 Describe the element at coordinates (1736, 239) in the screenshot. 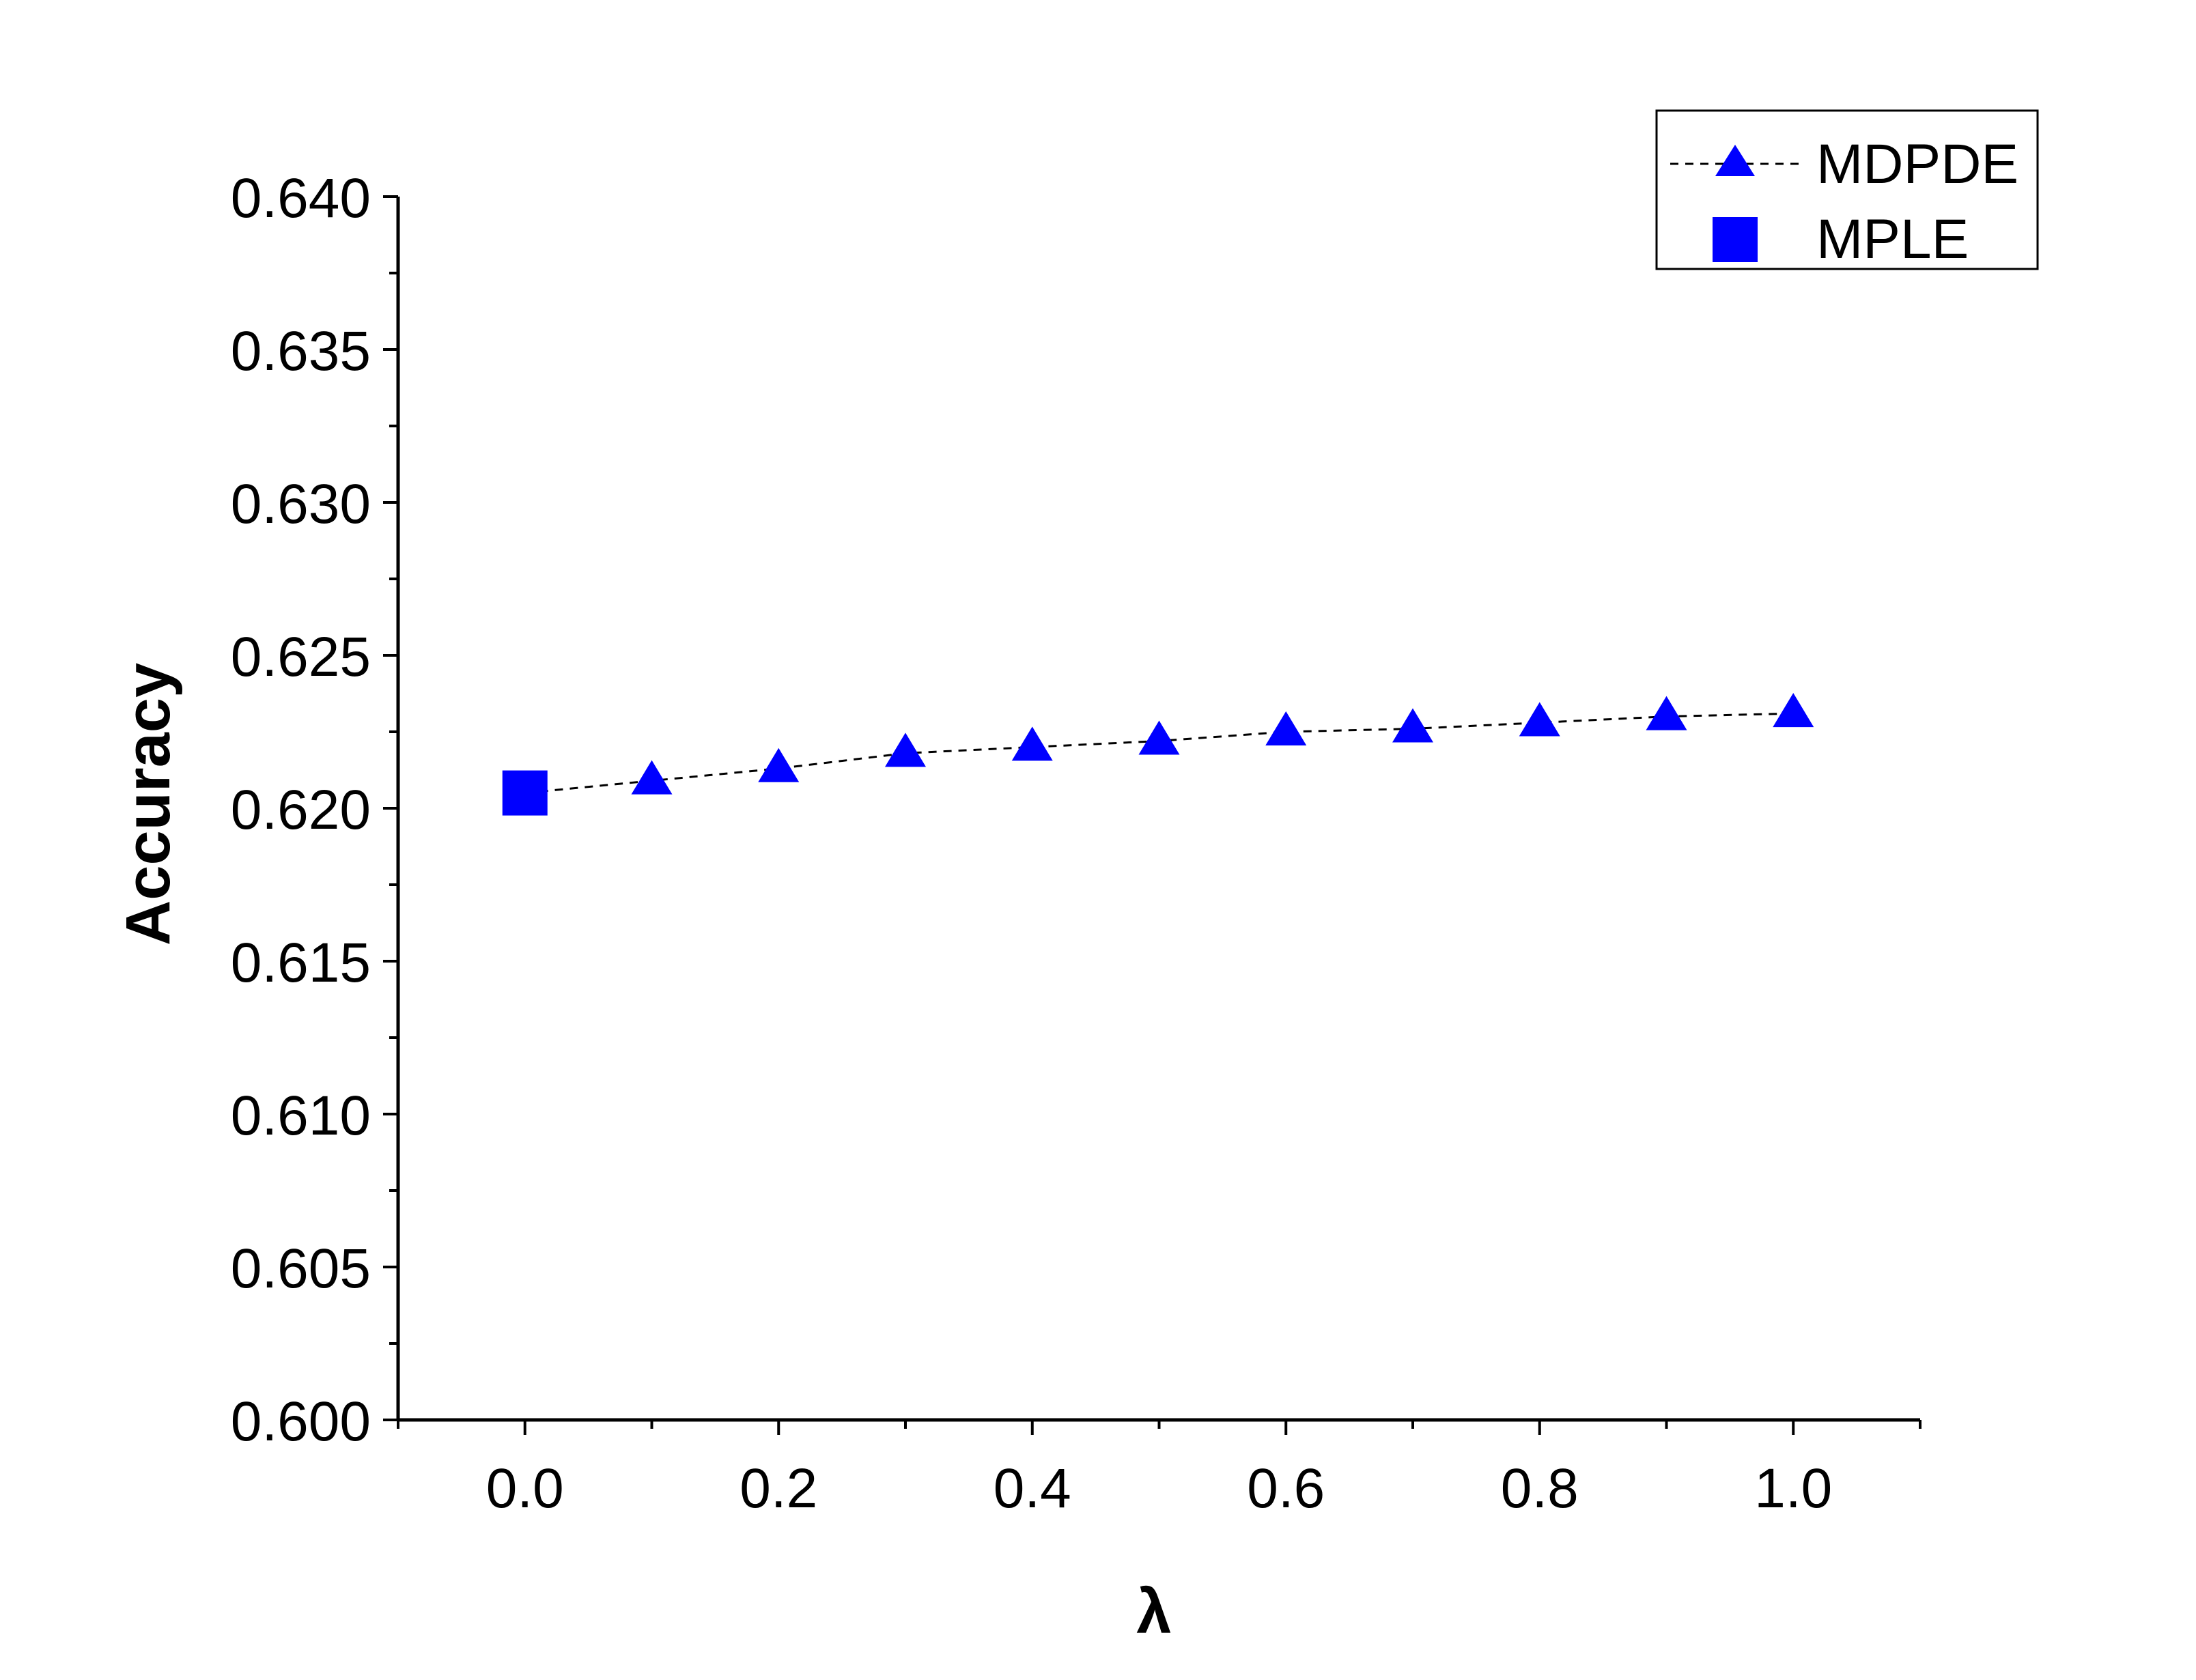

I see `legend-mple-marker` at that location.